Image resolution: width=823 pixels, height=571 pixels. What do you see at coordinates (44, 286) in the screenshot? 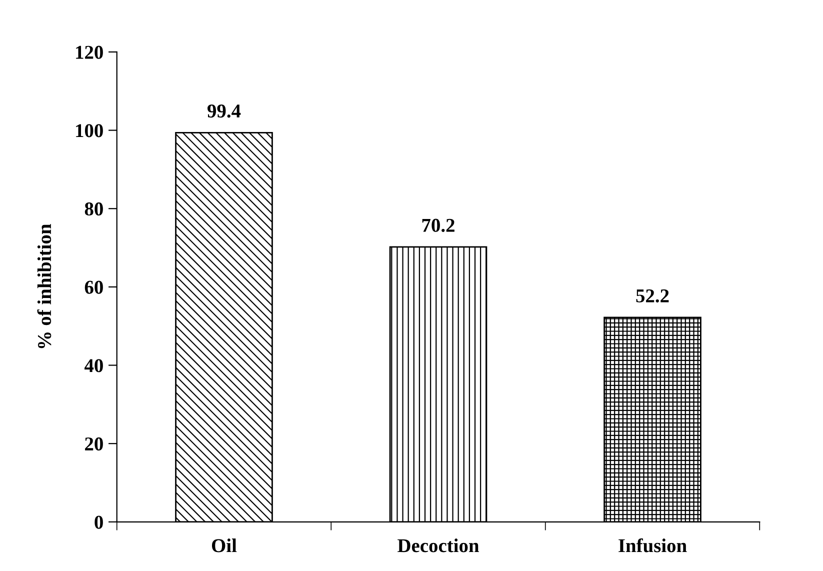
I see `y-axis-title: % of inhibition` at bounding box center [44, 286].